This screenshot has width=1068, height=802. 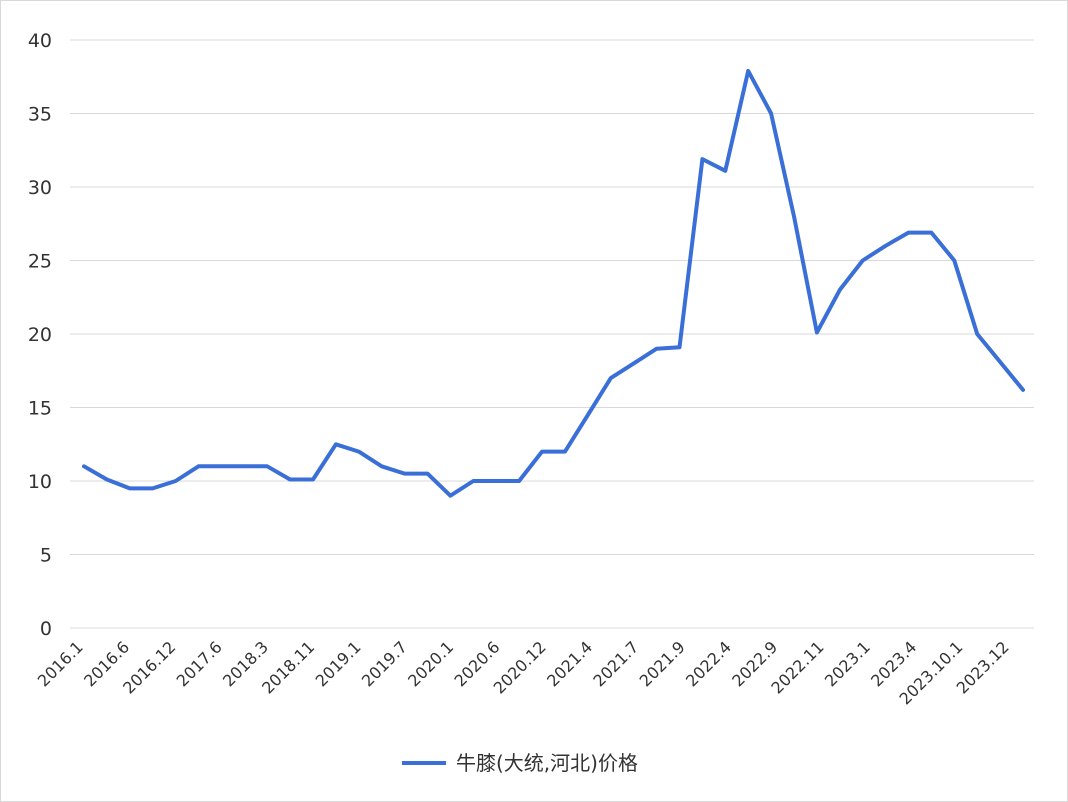 I want to click on y-axis-ticks: 0 5 10 15 20 25 30 35 40, so click(x=40, y=335).